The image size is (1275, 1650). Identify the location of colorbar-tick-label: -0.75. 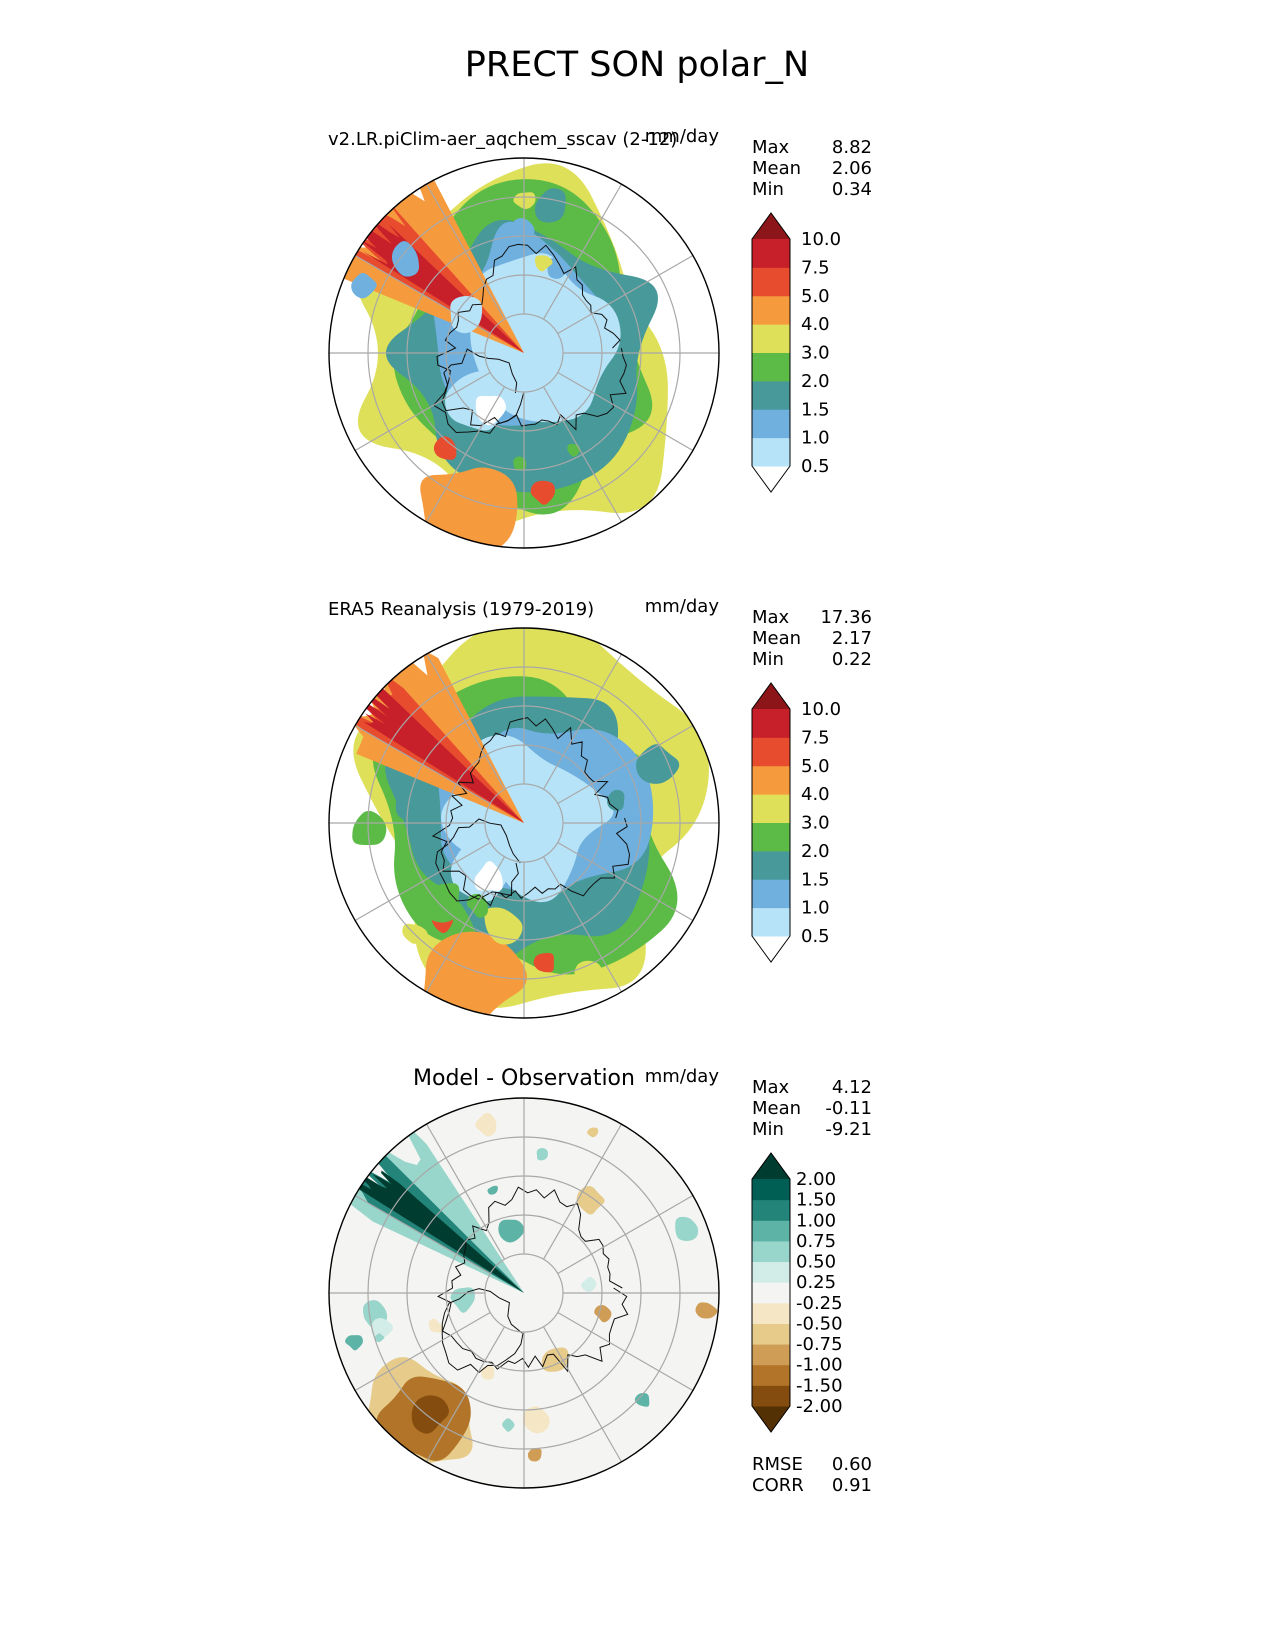
(819, 1344).